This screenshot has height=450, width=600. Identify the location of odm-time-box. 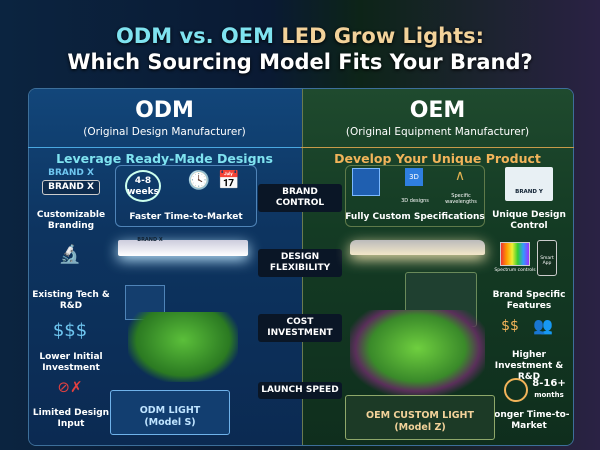
(186, 196).